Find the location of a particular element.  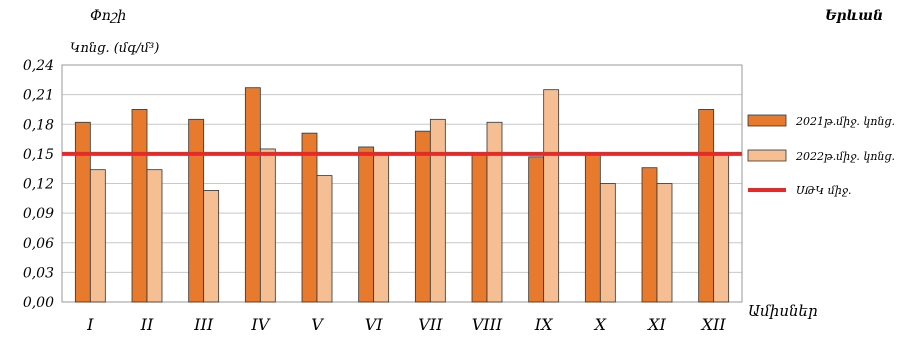

x-tick-label: I is located at coordinates (90, 324).